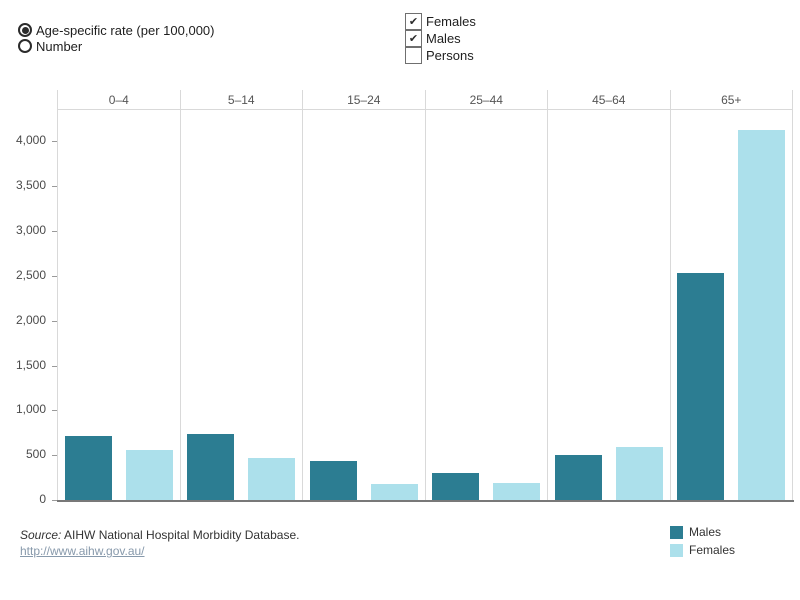 This screenshot has width=800, height=600. Describe the element at coordinates (486, 100) in the screenshot. I see `age-group-header: 25–44` at that location.